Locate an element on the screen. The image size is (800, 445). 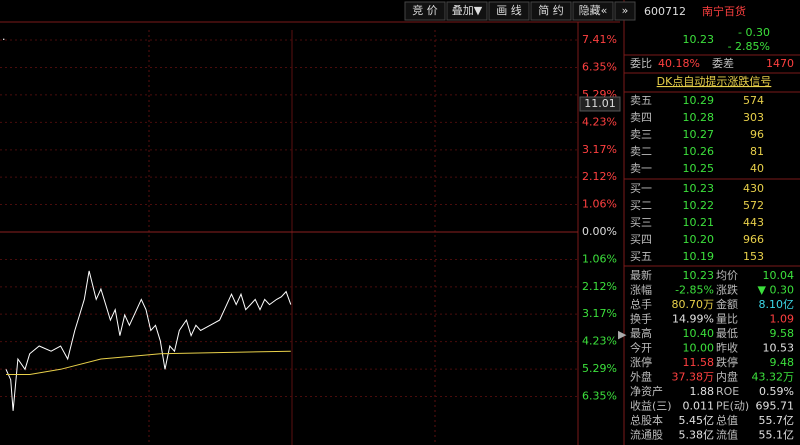
book-label: 卖四 is located at coordinates (641, 117).